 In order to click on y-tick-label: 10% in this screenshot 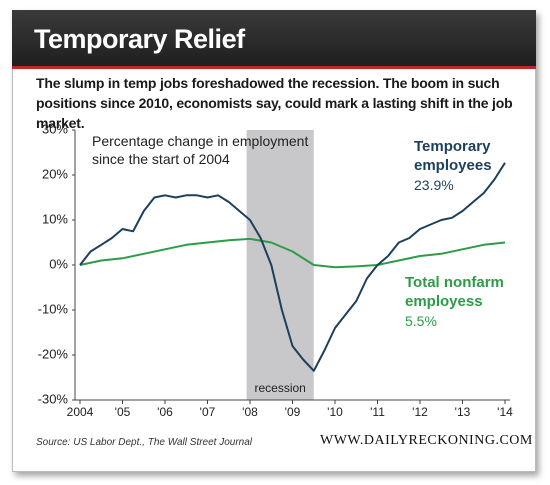, I will do `click(55, 218)`.